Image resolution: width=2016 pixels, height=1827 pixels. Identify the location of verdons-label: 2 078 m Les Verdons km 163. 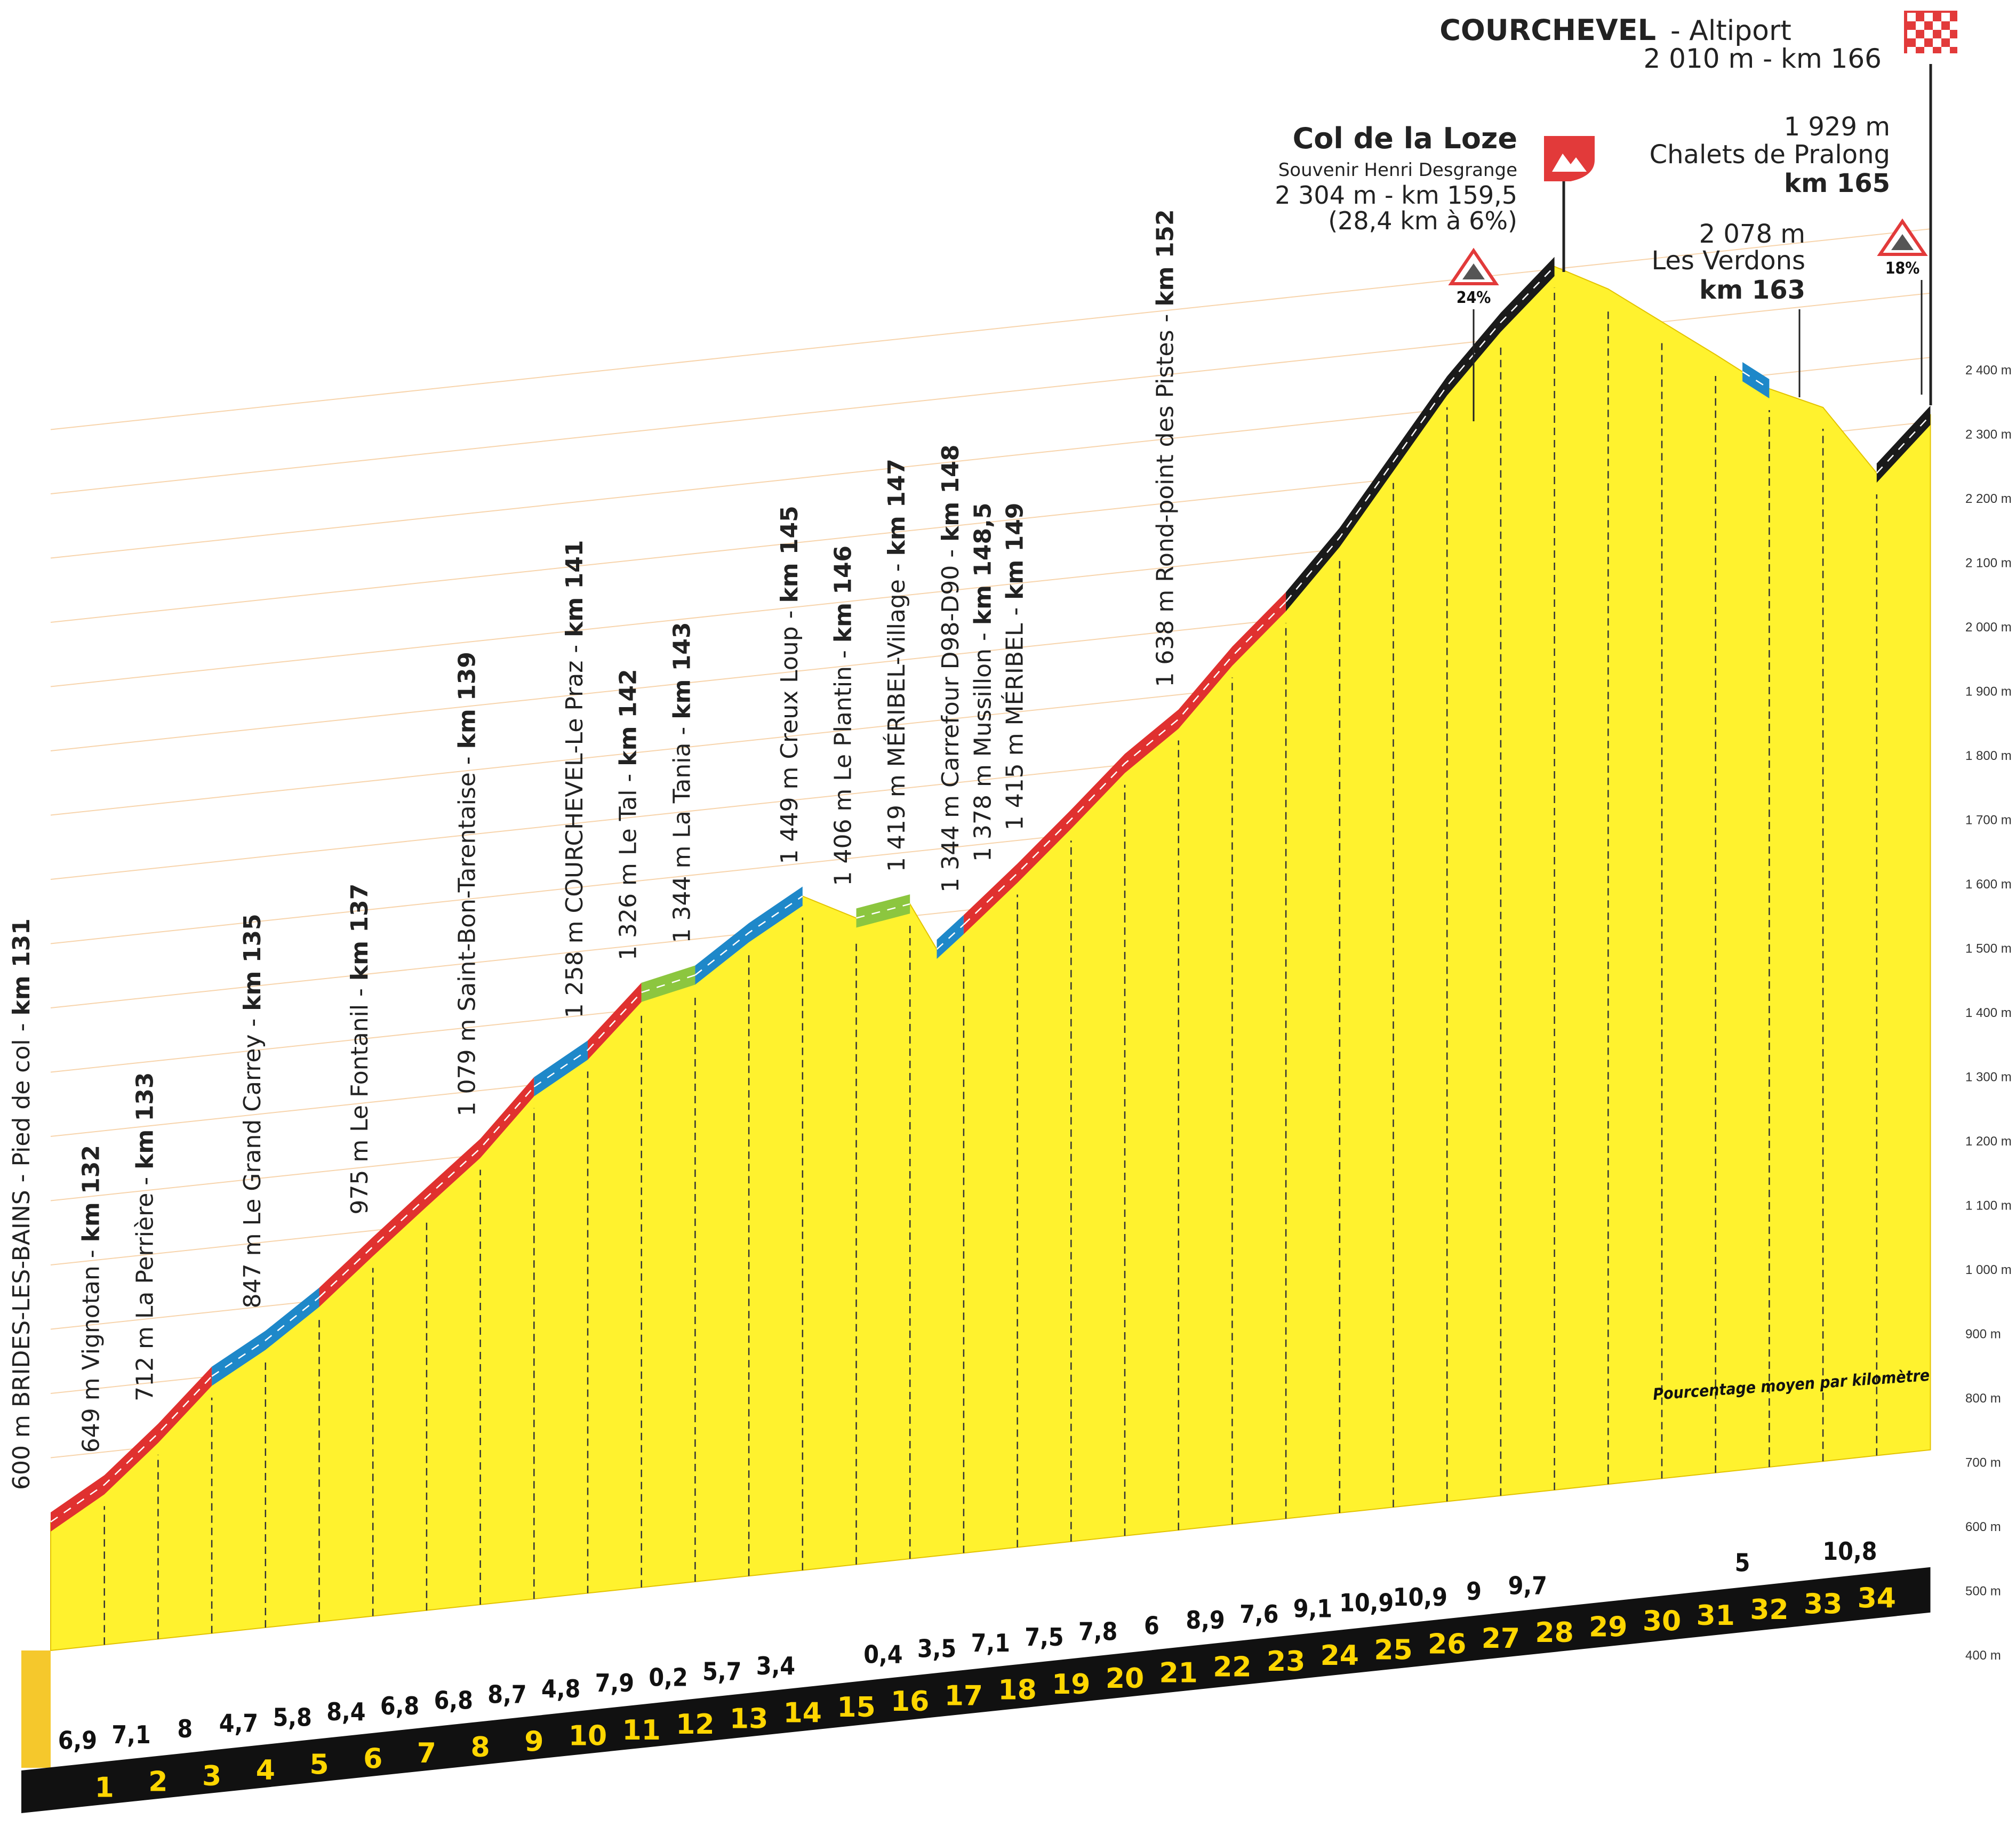
(1729, 308).